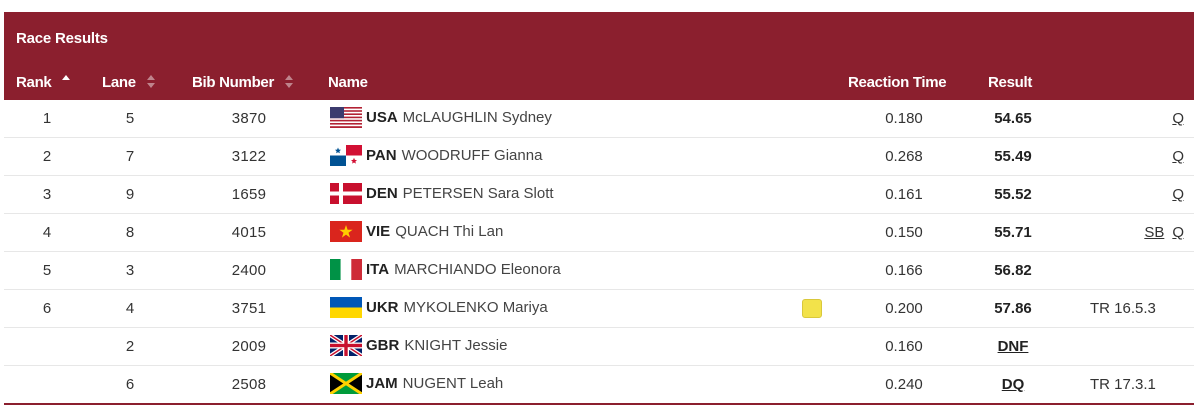 The image size is (1200, 413). What do you see at coordinates (130, 384) in the screenshot?
I see `lane-cell: 6` at bounding box center [130, 384].